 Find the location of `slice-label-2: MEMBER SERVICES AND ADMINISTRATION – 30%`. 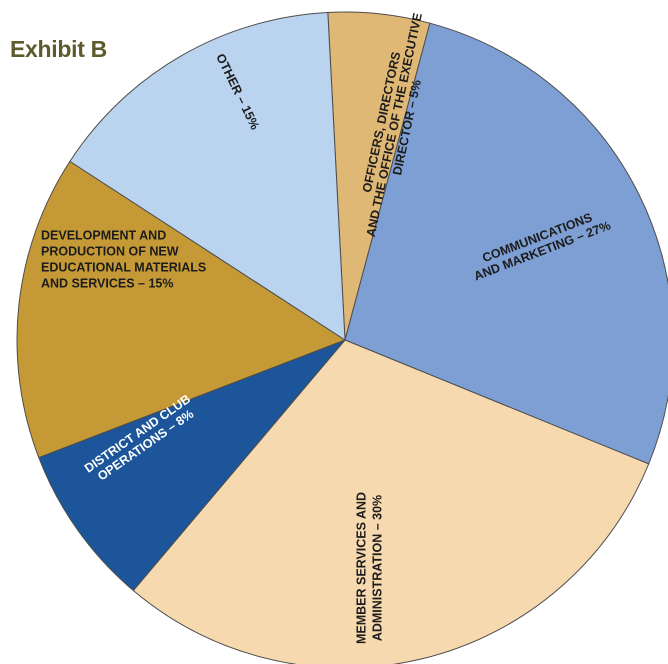

slice-label-2: MEMBER SERVICES AND ADMINISTRATION – 30% is located at coordinates (369, 568).